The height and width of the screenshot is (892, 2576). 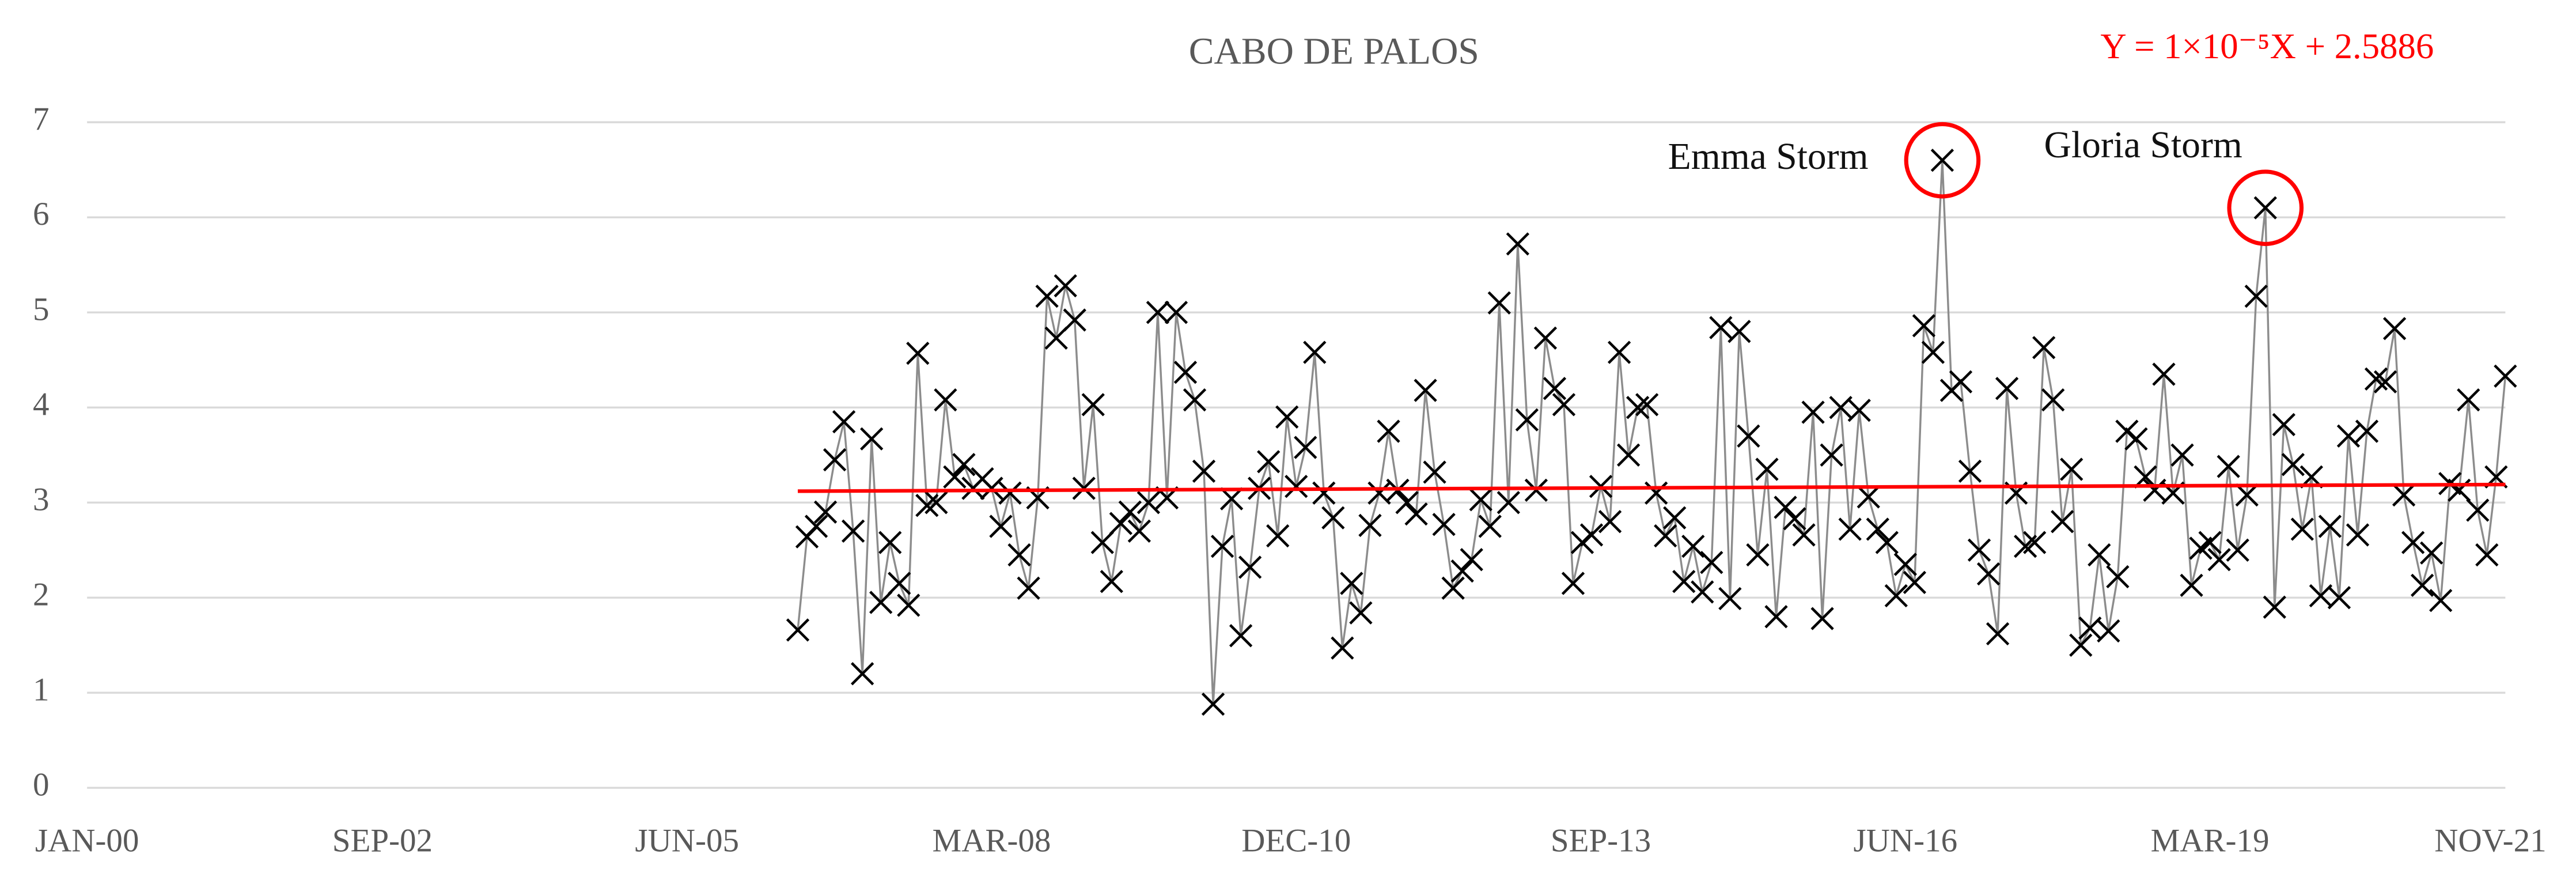 I want to click on y-tick-label: 5, so click(x=41, y=309).